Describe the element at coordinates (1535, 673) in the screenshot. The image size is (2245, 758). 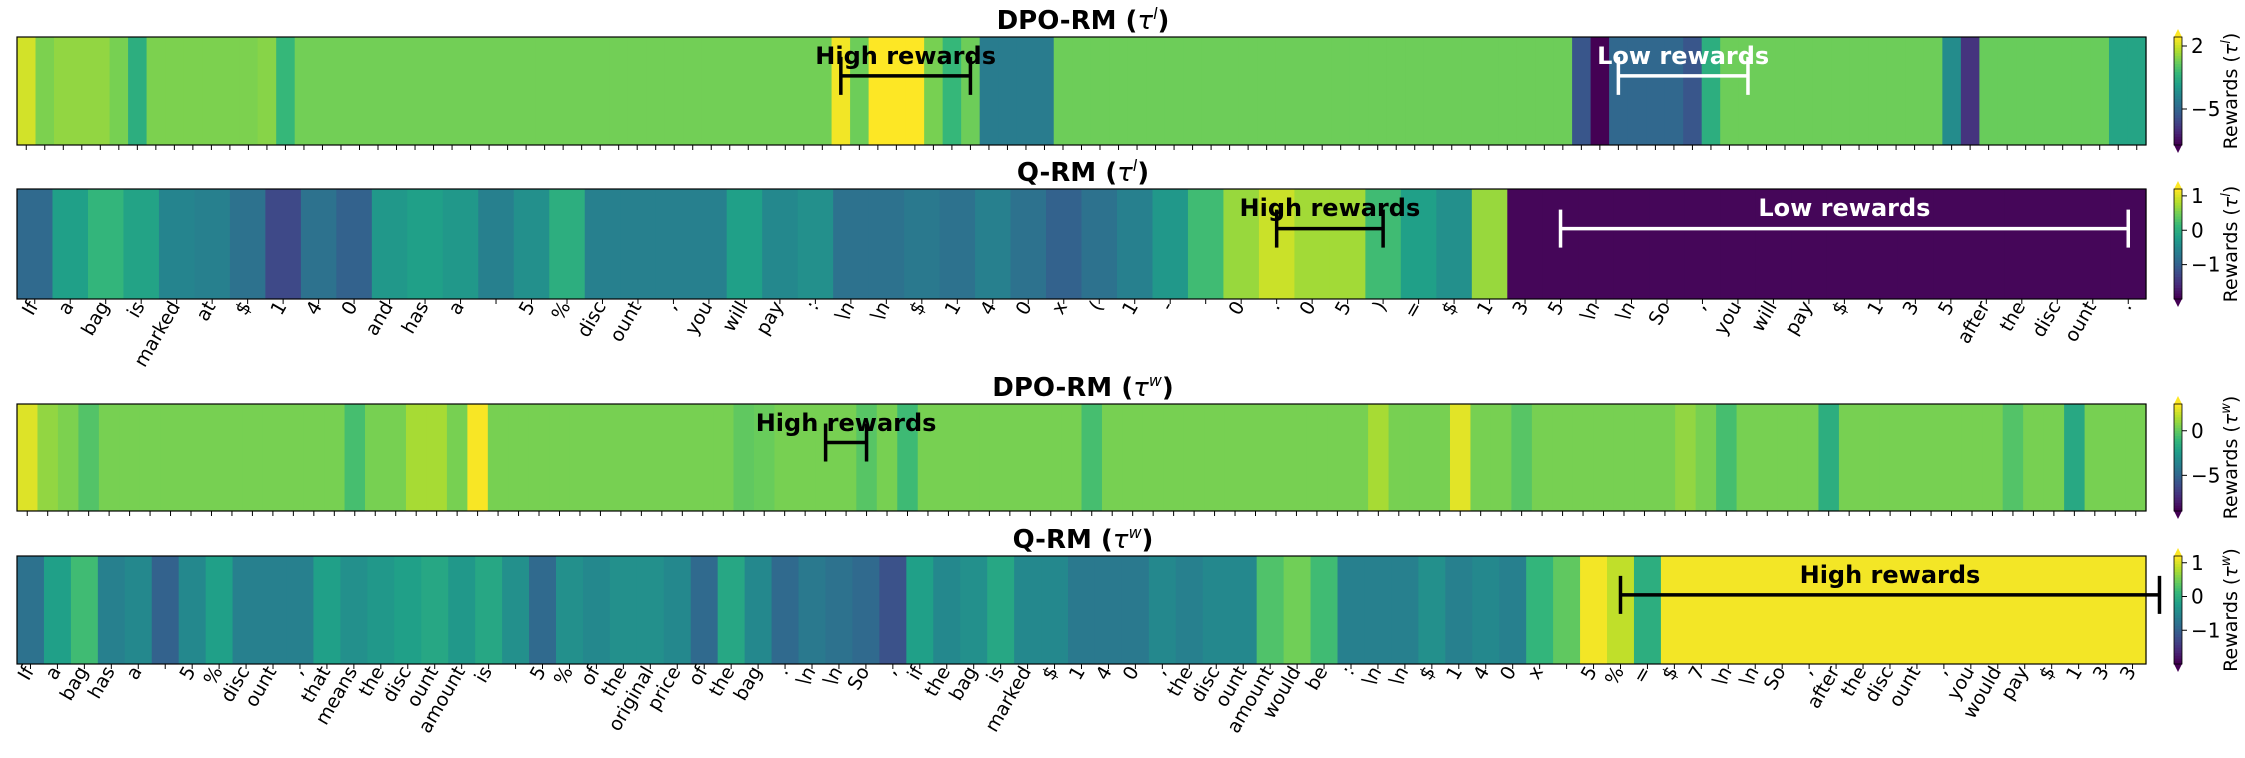
I see `token-label: x` at that location.